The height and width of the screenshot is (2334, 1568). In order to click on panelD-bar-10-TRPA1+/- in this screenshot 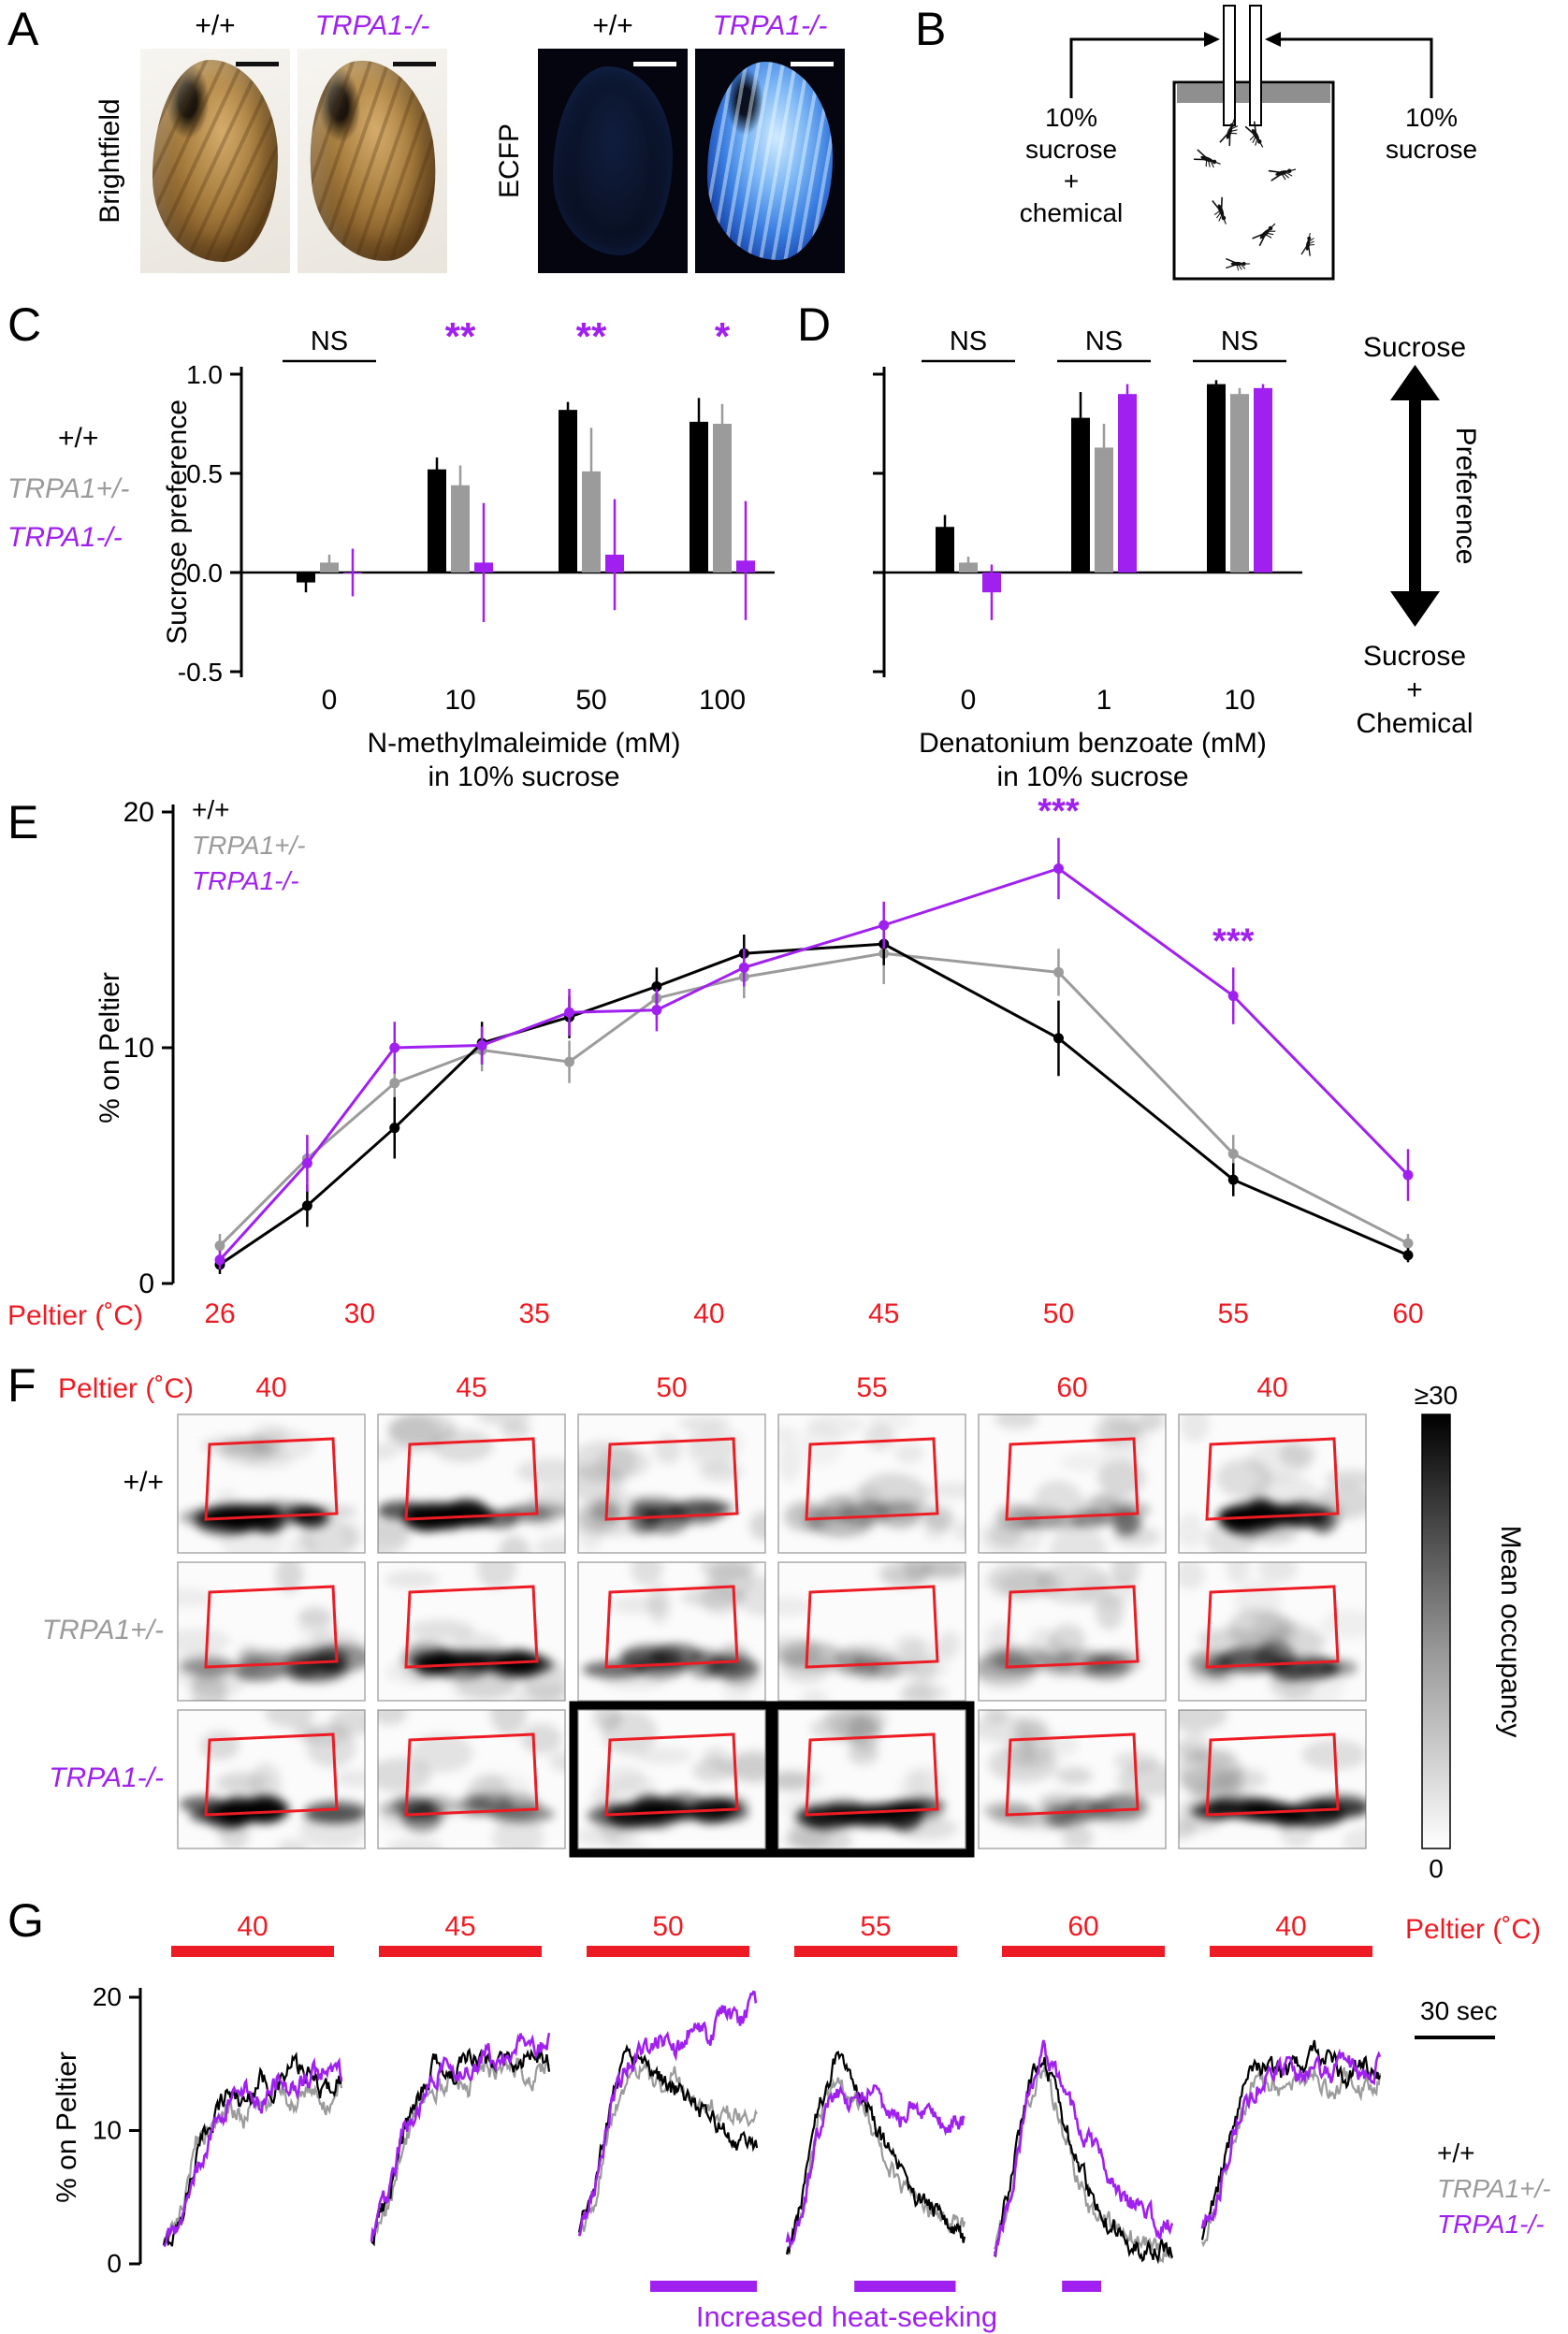, I will do `click(1240, 483)`.